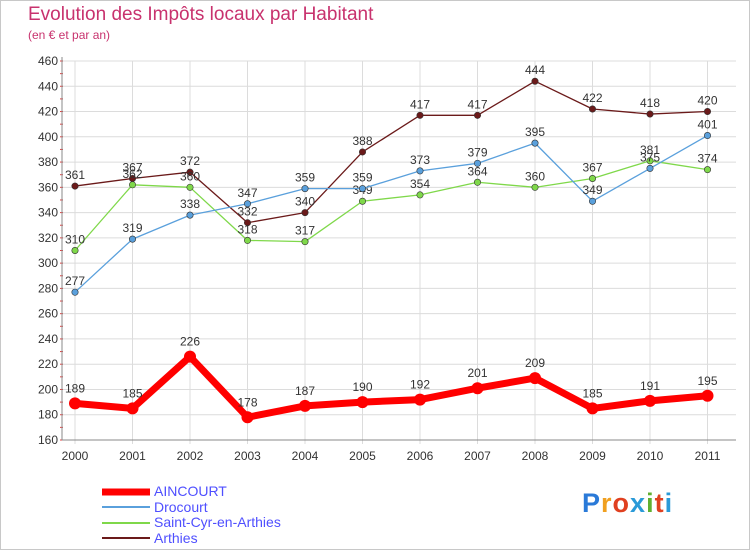 The image size is (750, 550). Describe the element at coordinates (75, 175) in the screenshot. I see `data-label: 361` at that location.